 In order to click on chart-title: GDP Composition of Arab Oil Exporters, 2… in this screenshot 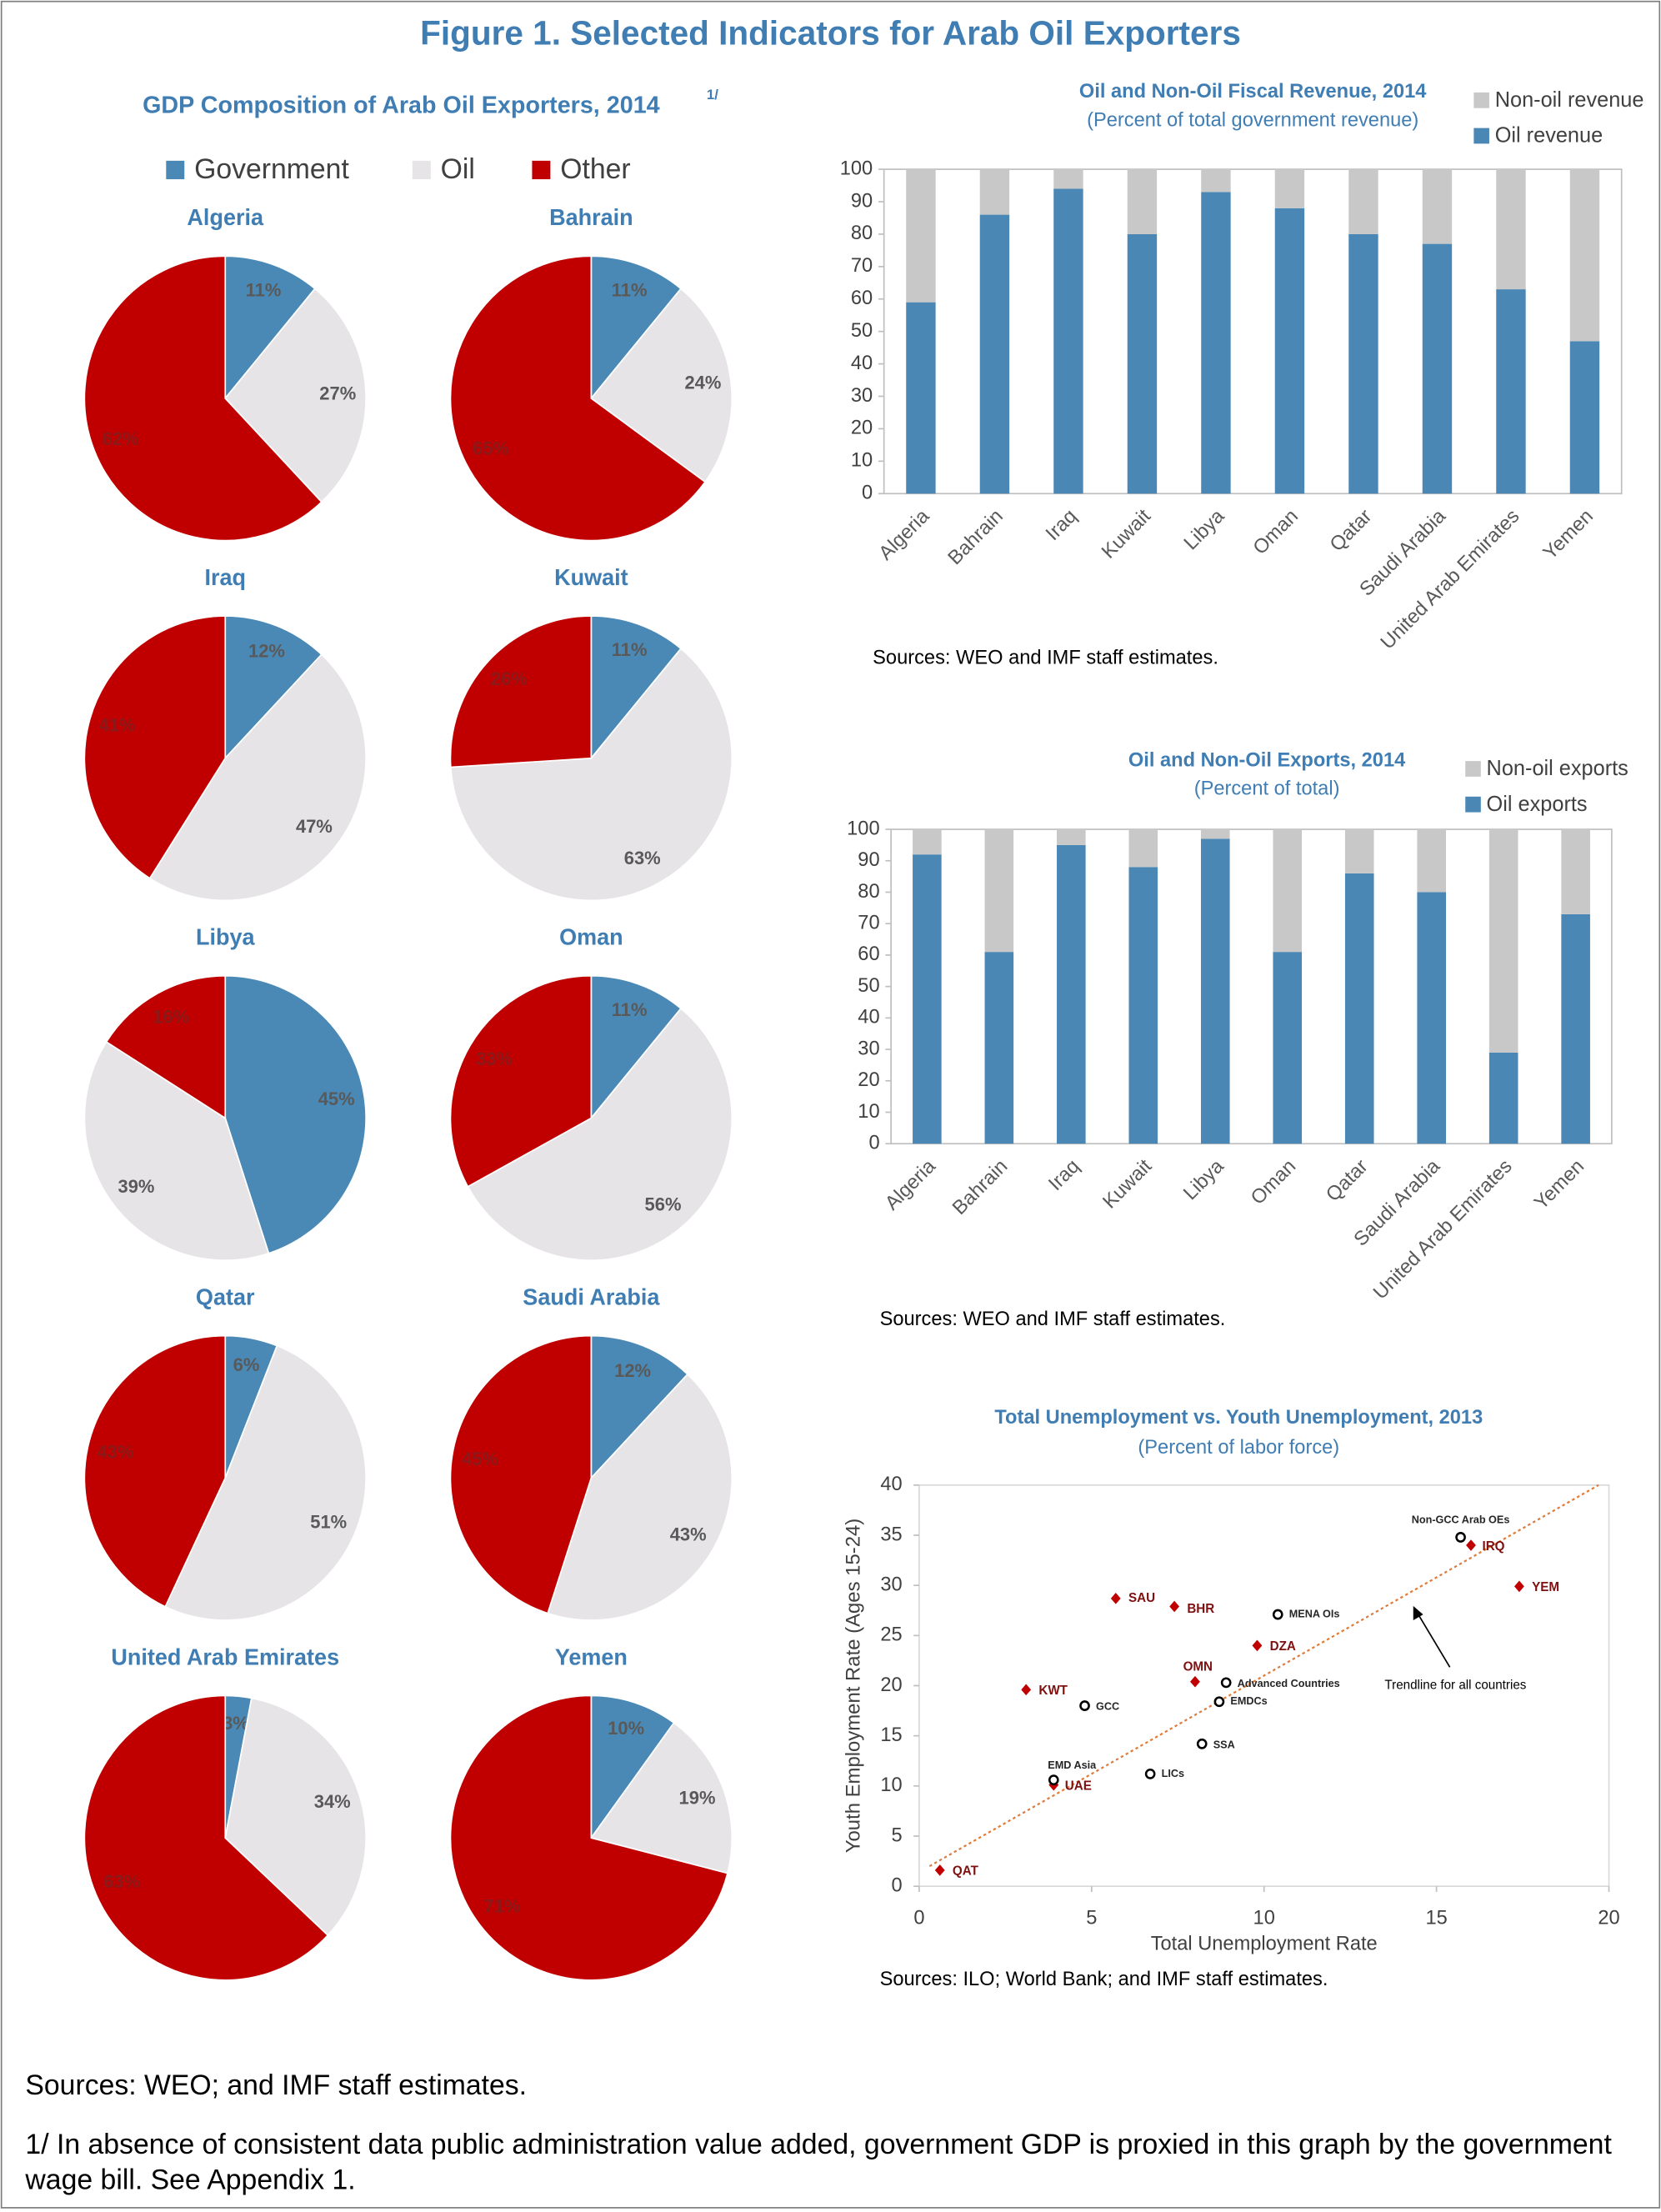, I will do `click(401, 106)`.